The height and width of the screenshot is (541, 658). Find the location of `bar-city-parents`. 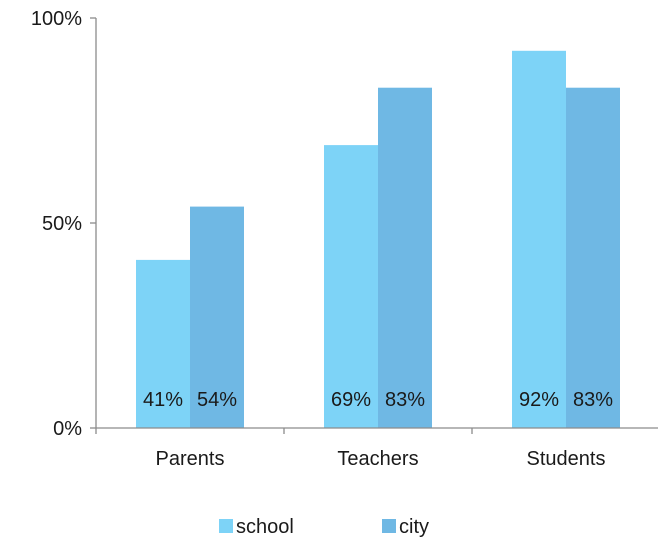

bar-city-parents is located at coordinates (217, 317).